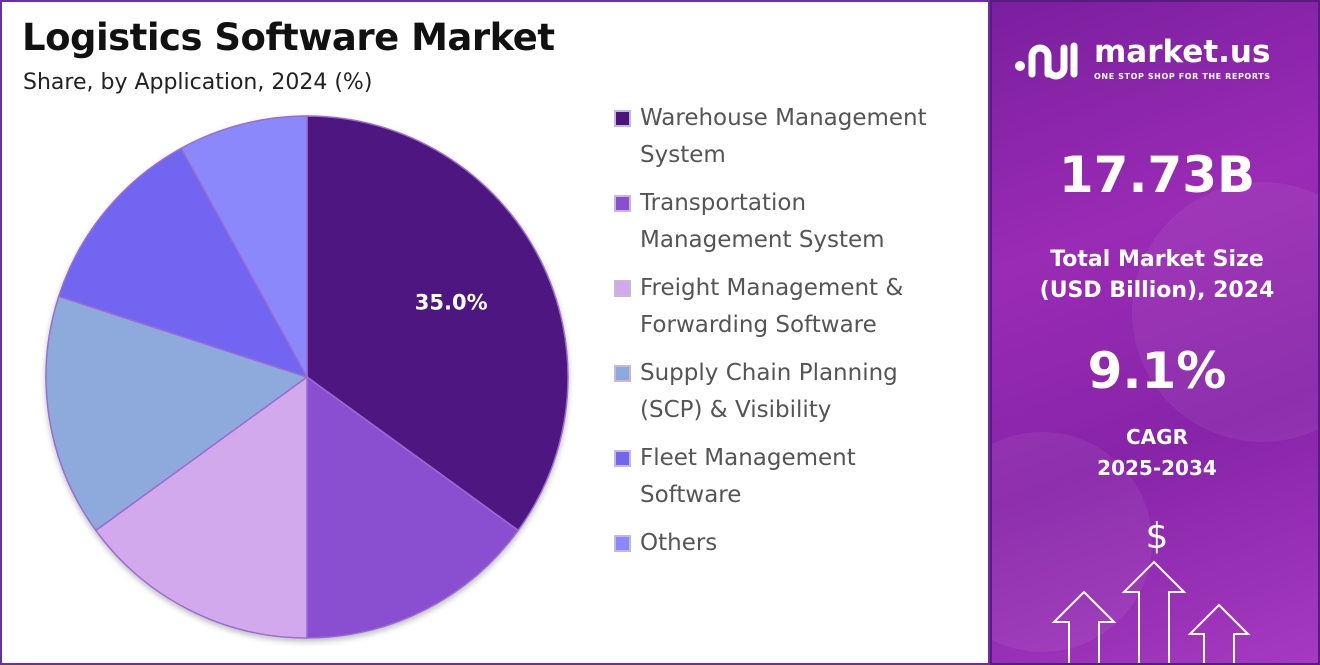  What do you see at coordinates (1182, 52) in the screenshot?
I see `brand-name: market.us` at bounding box center [1182, 52].